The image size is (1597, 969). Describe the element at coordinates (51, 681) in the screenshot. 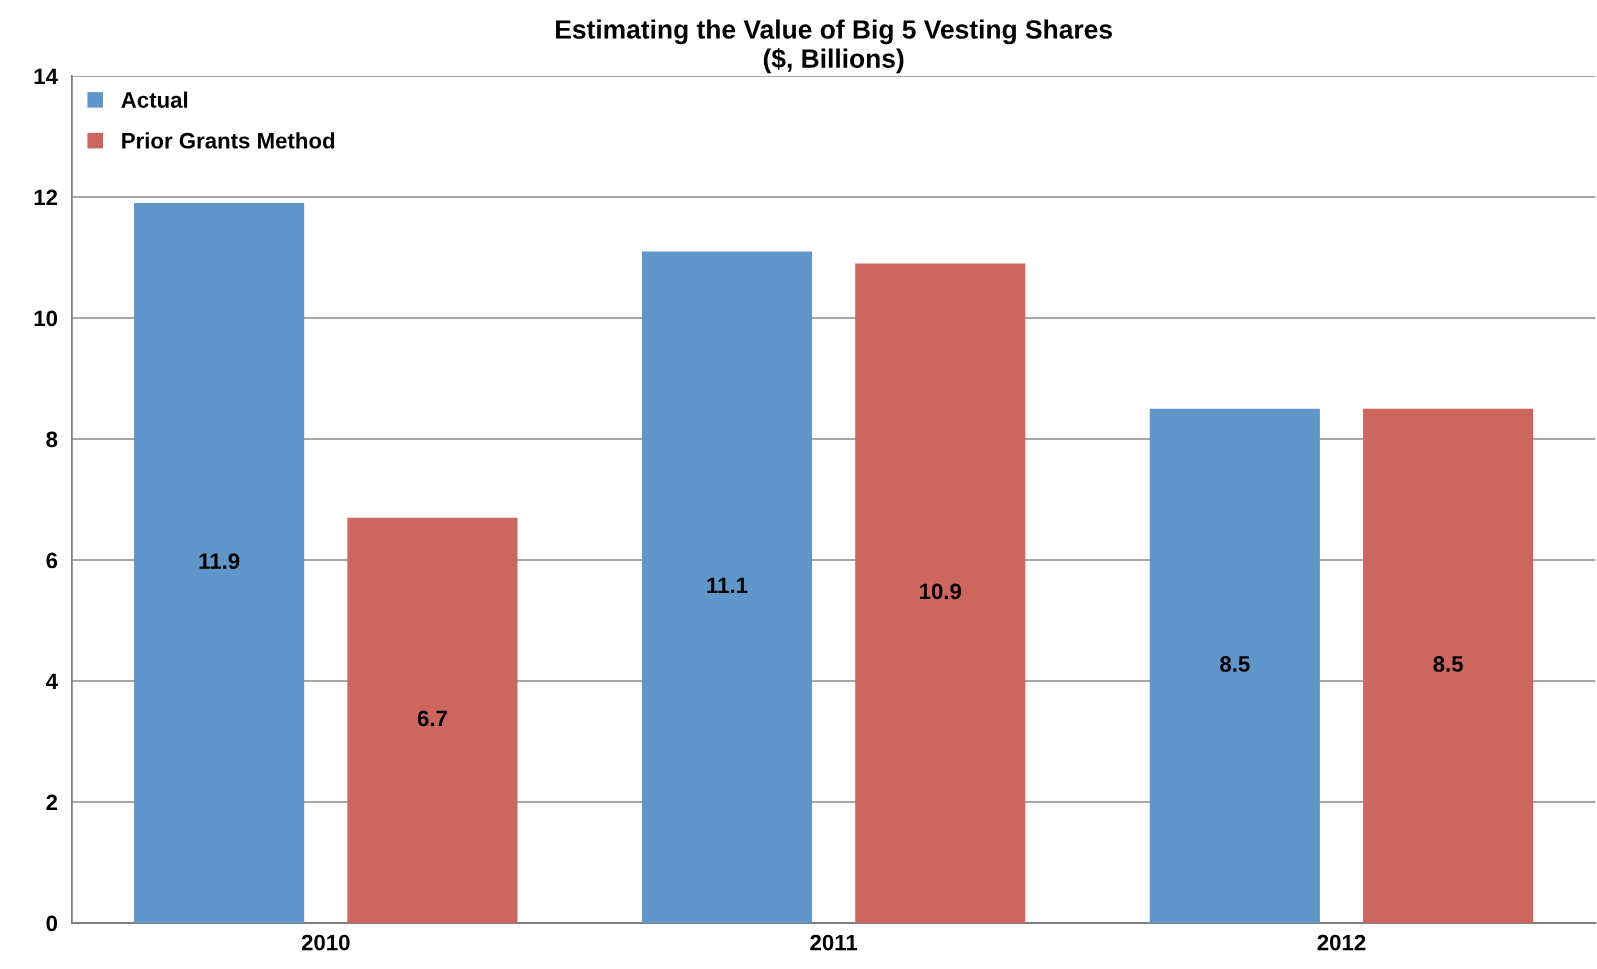

I see `y-tick-label: 4` at that location.